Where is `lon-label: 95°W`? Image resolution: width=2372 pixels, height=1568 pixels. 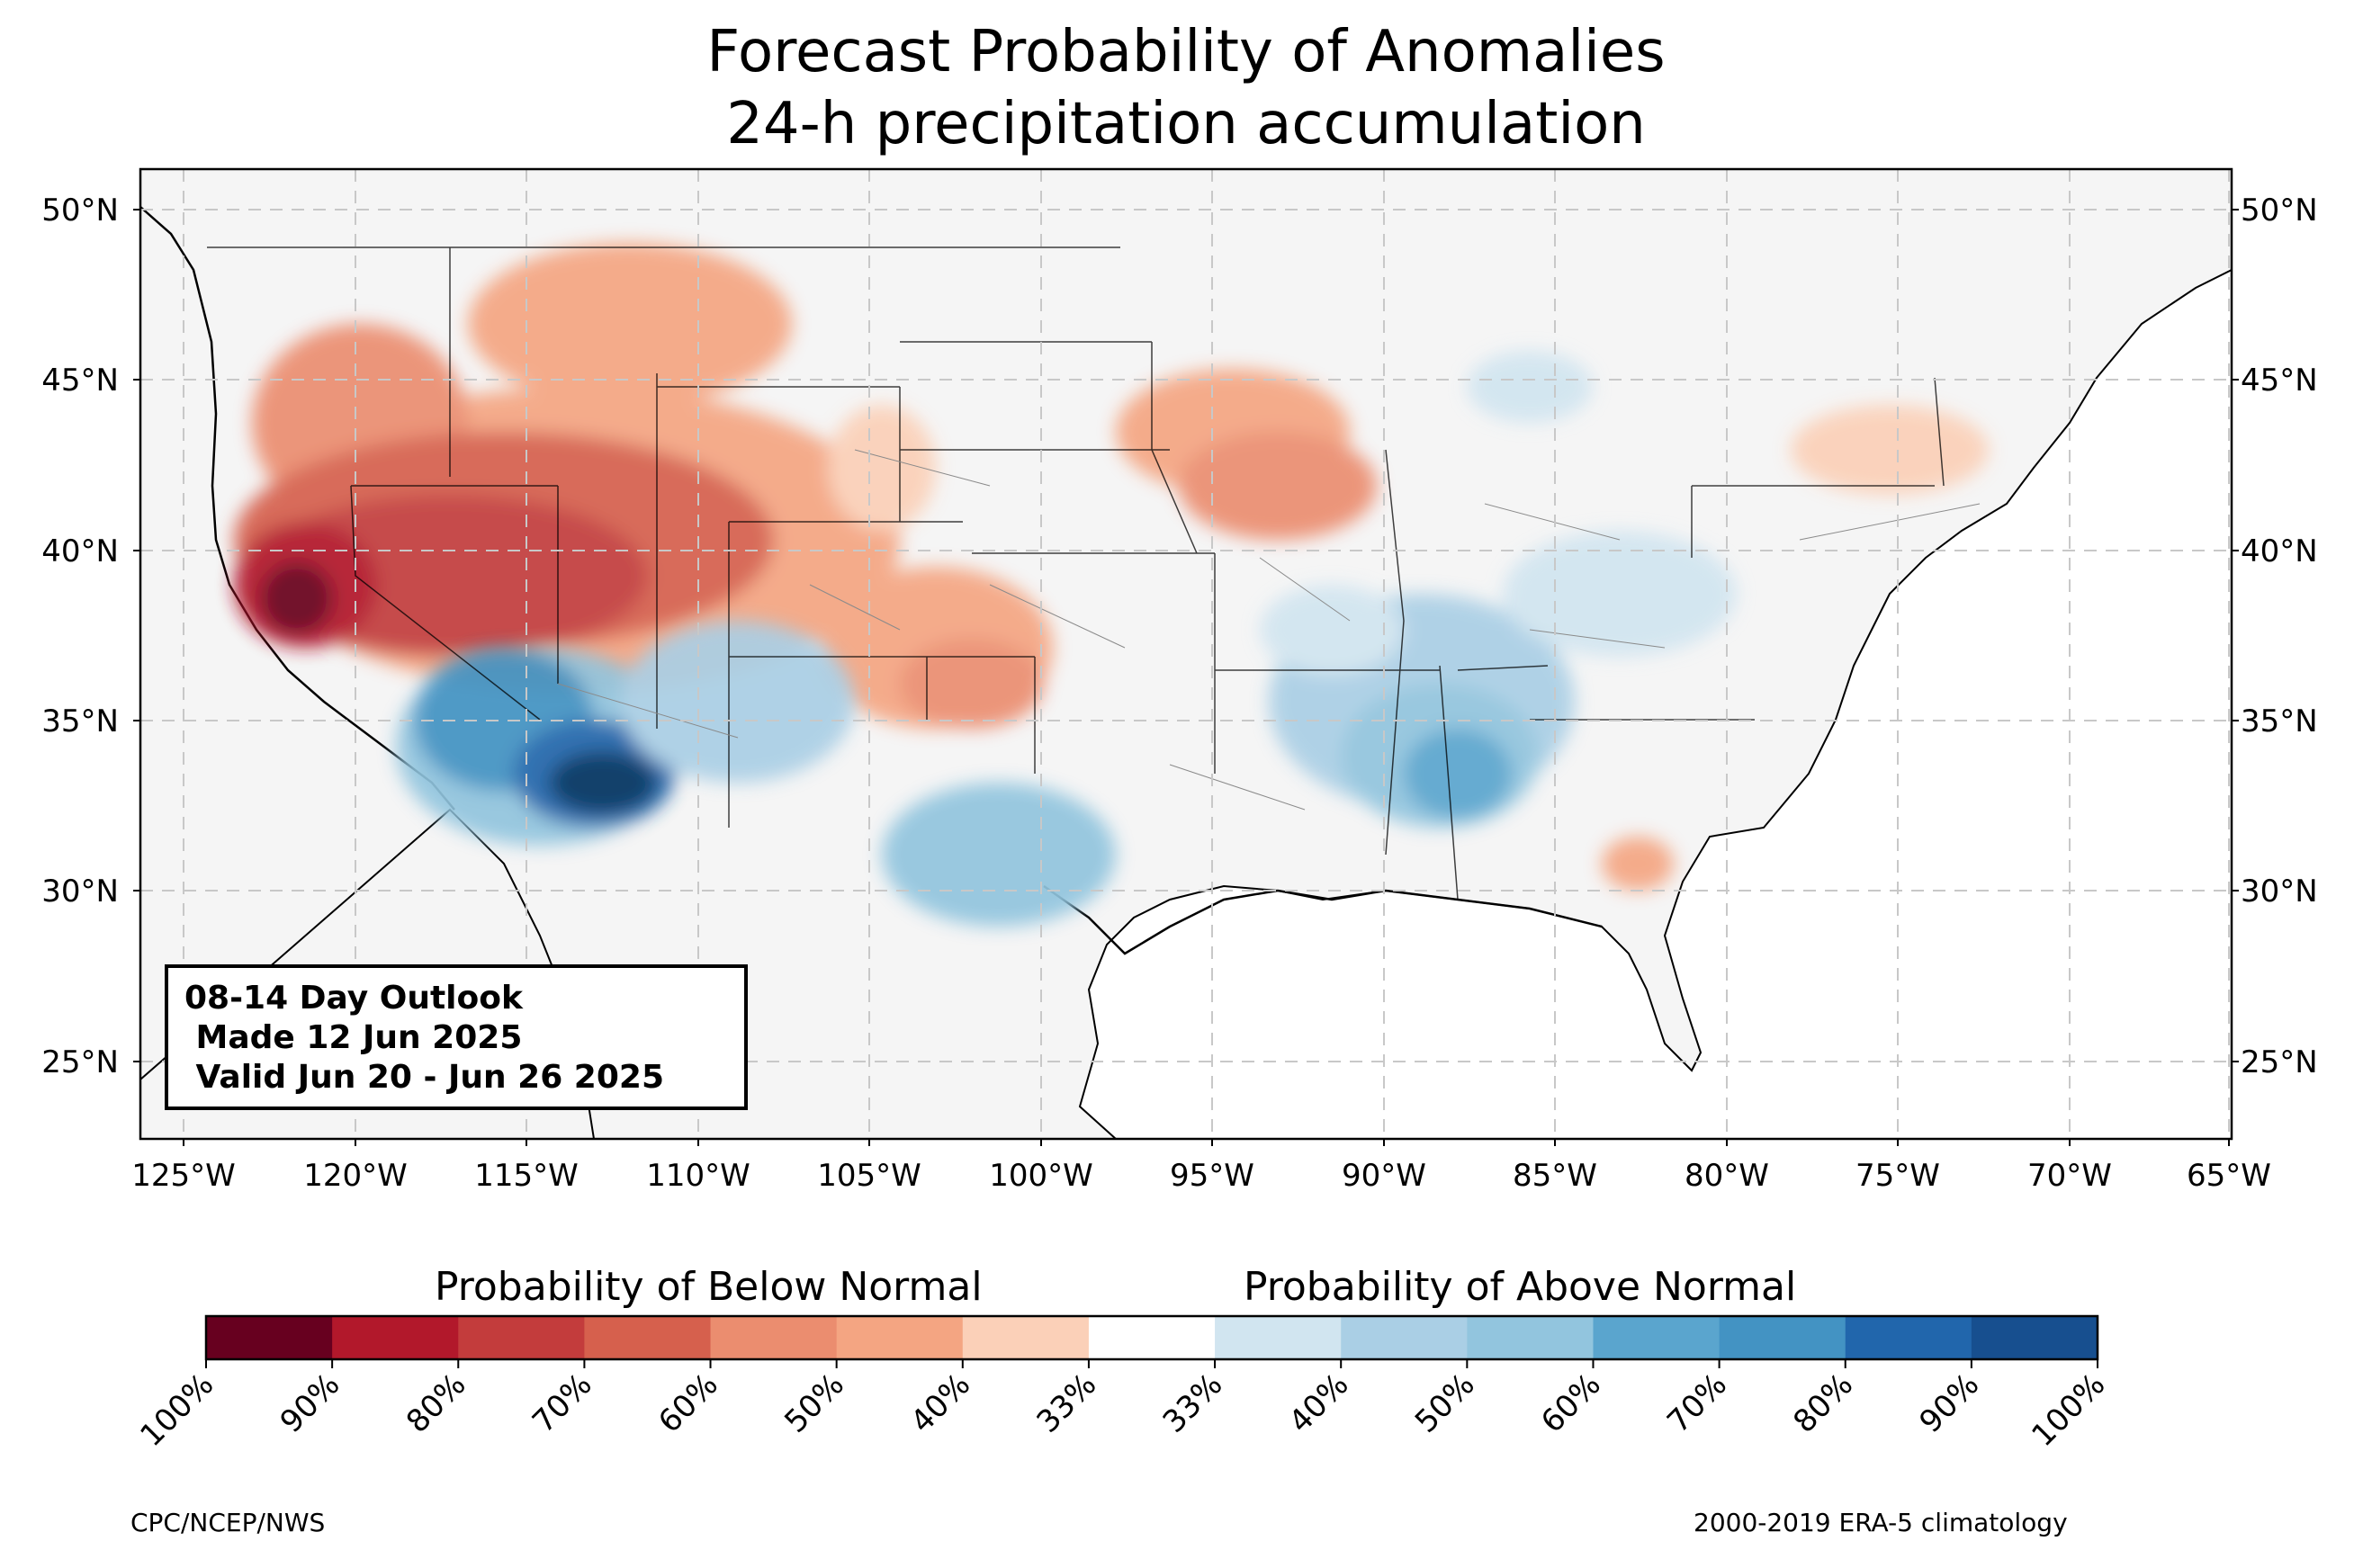
lon-label: 95°W is located at coordinates (1212, 1176).